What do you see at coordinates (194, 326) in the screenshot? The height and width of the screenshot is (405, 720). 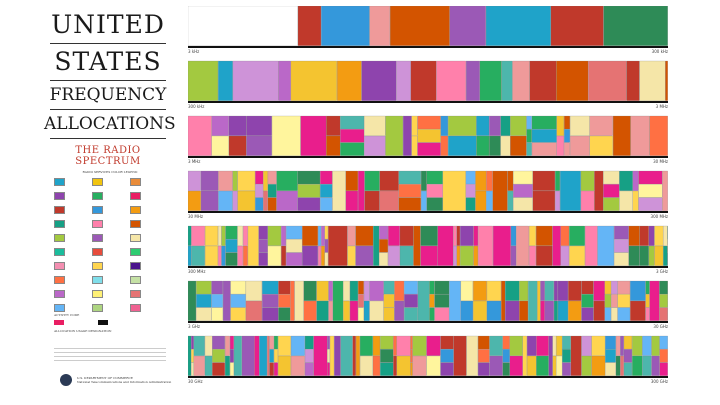 I see `band-start-label: 3 GHz` at bounding box center [194, 326].